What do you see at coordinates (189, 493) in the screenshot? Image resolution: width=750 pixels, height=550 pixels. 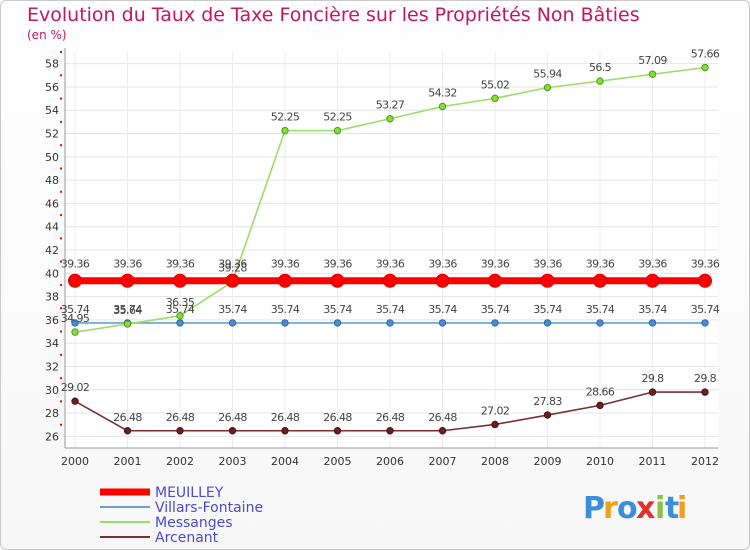 I see `legend-label-meuilley: MEUILLEY` at bounding box center [189, 493].